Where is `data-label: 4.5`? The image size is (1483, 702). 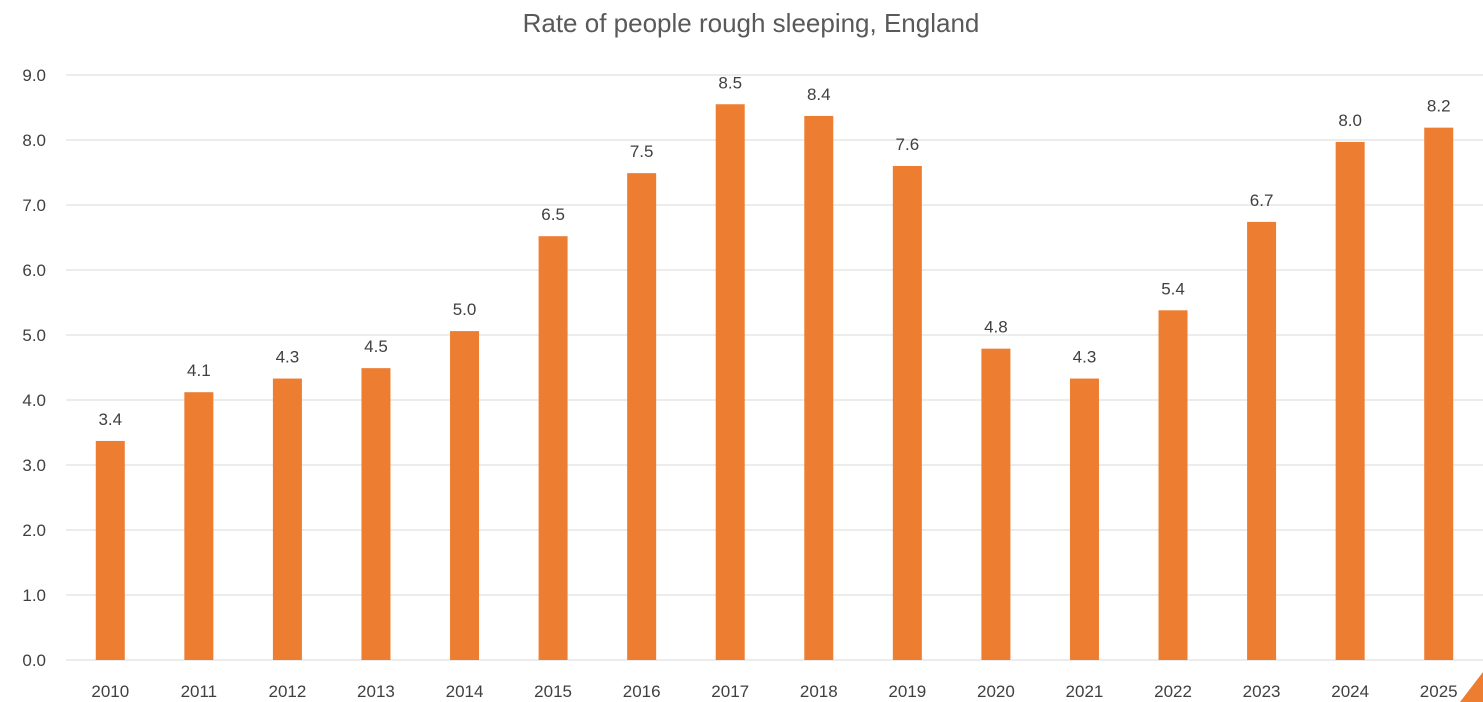 data-label: 4.5 is located at coordinates (376, 346).